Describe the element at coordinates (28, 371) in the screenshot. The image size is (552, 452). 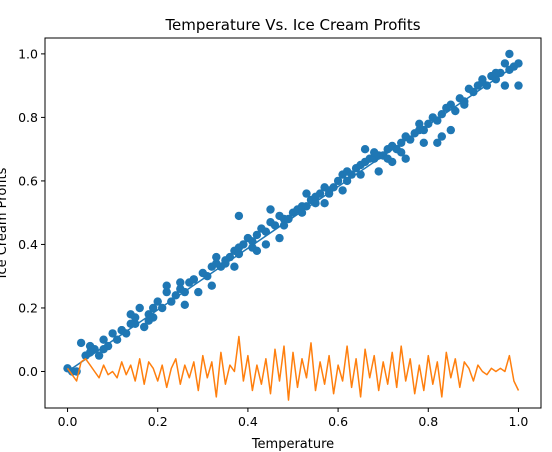
I see `y-tick-label: 0.0` at that location.